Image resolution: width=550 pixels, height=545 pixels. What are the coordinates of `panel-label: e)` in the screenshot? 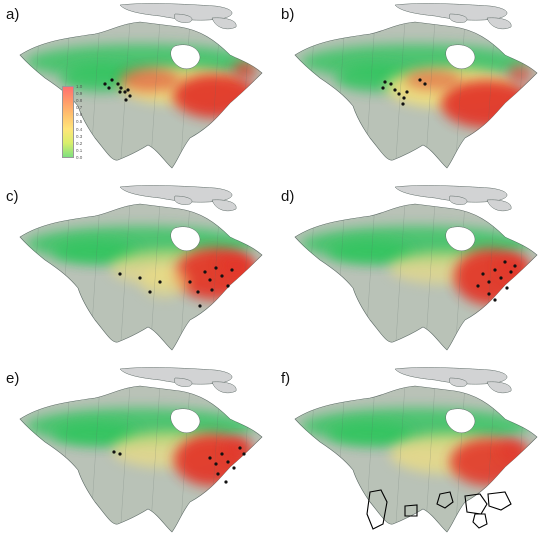 It's located at (13, 378).